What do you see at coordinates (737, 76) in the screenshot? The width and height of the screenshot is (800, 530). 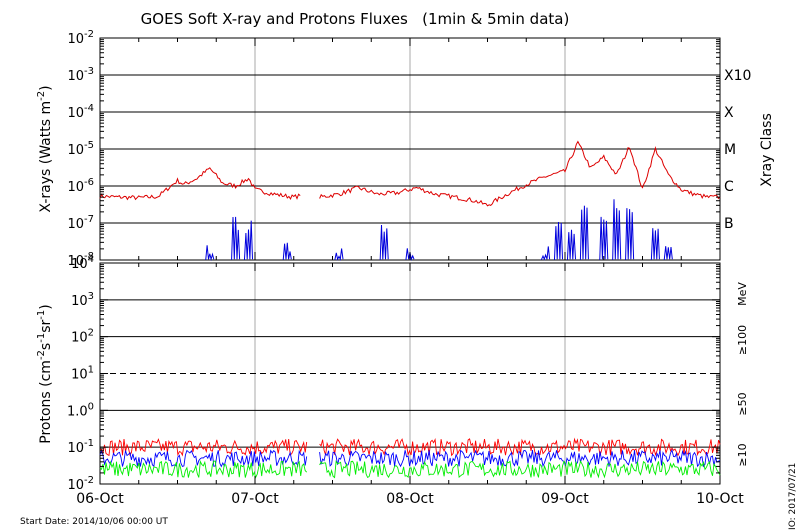 I see `xray-class-label: X10` at bounding box center [737, 76].